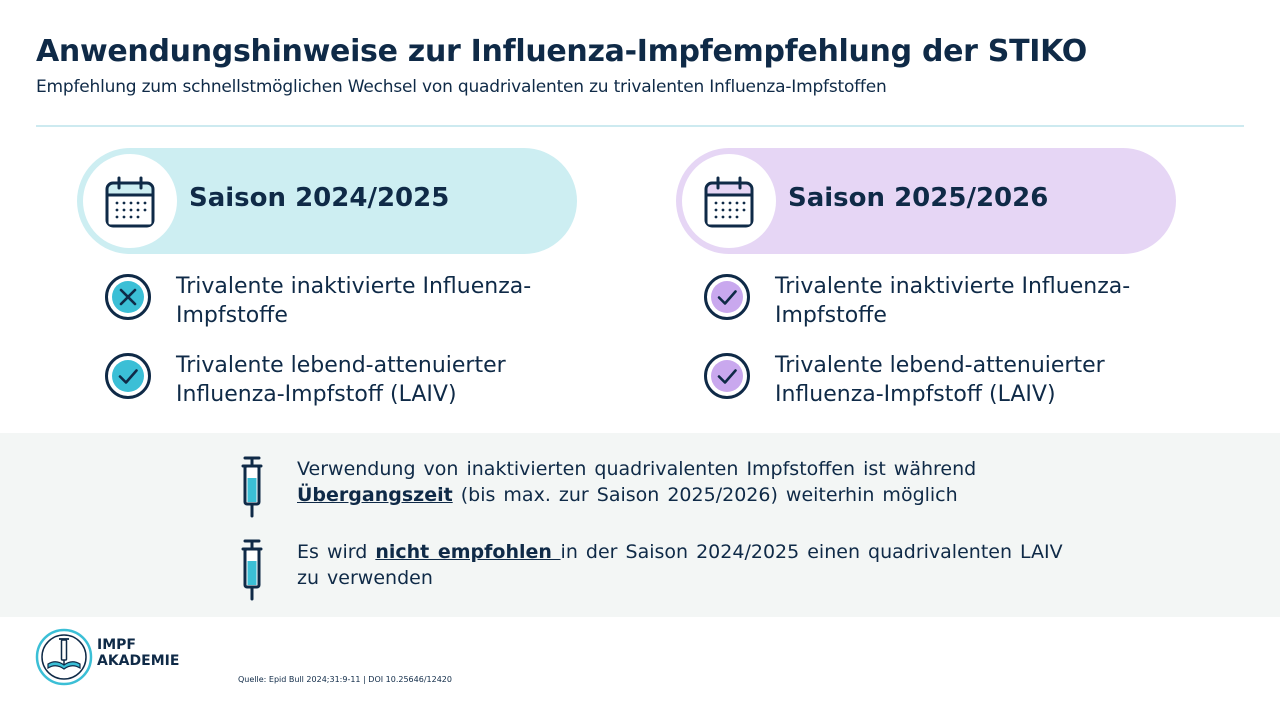 The image size is (1280, 720). Describe the element at coordinates (138, 653) in the screenshot. I see `logo-text: IMPF AKADEMIE` at that location.